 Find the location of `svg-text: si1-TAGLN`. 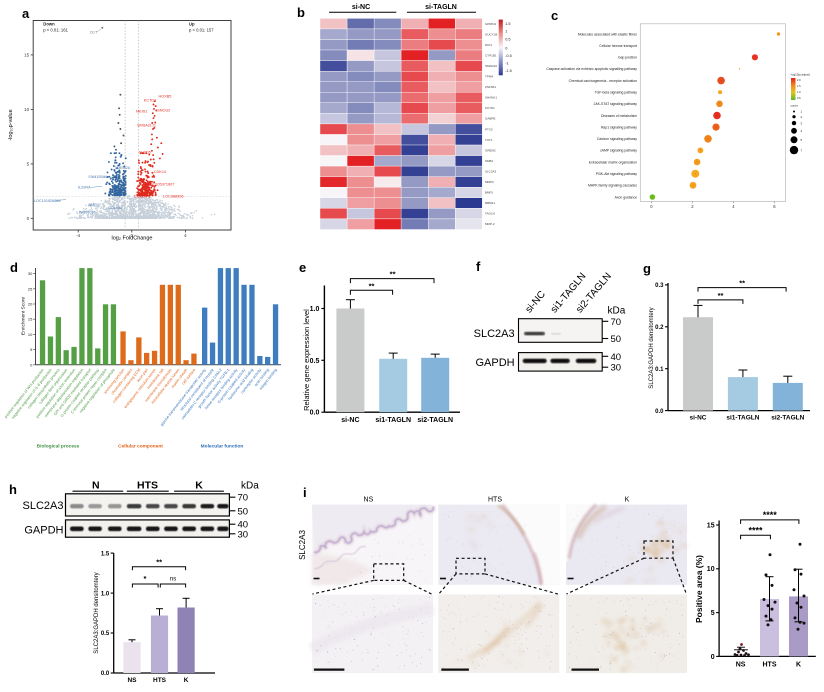

svg-text: si1-TAGLN is located at coordinates (742, 418).